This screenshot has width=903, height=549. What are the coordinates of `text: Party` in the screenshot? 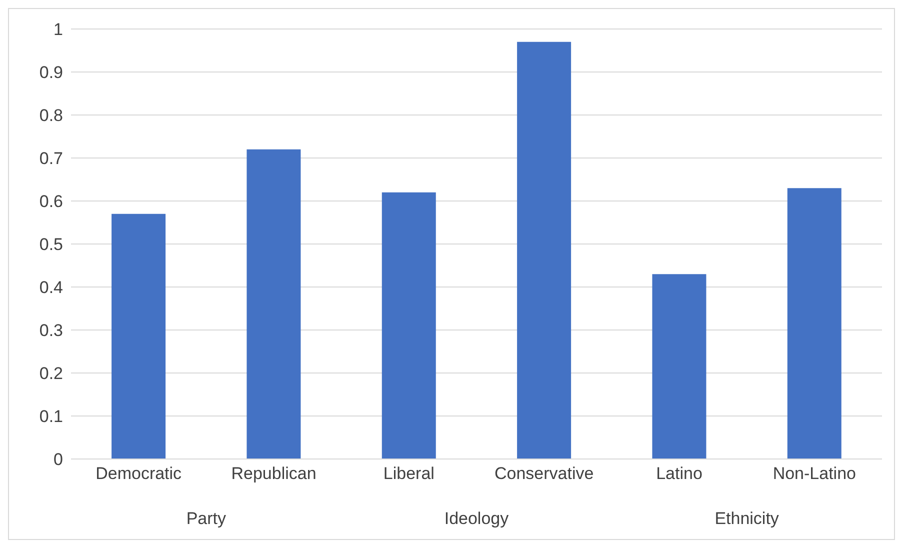 It's located at (206, 519).